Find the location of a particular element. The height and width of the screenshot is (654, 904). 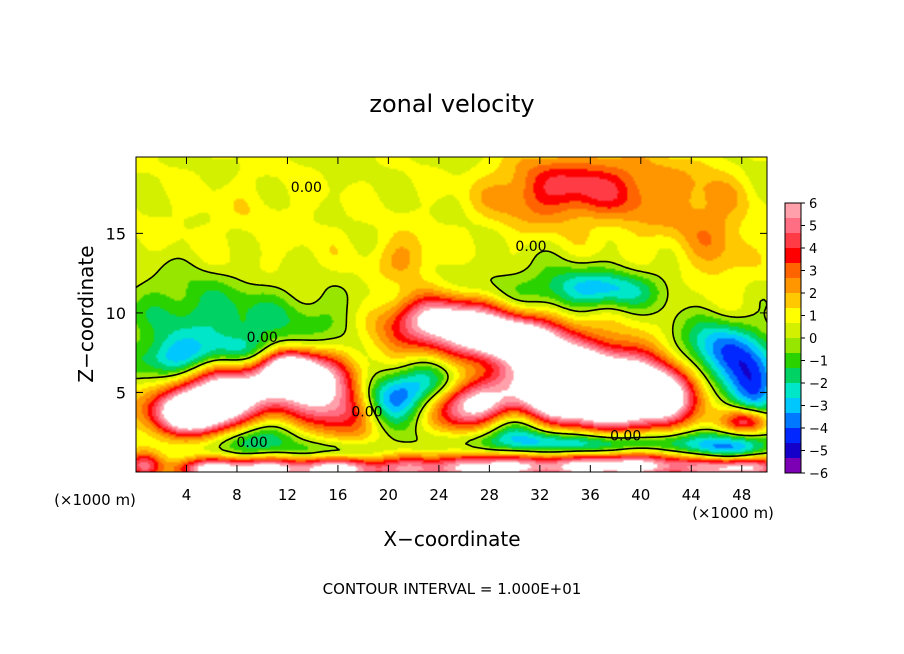

colorbar: 6 5 4 3 2 1 0 −1 −2 −3 −4 −5 −6 is located at coordinates (806, 339).